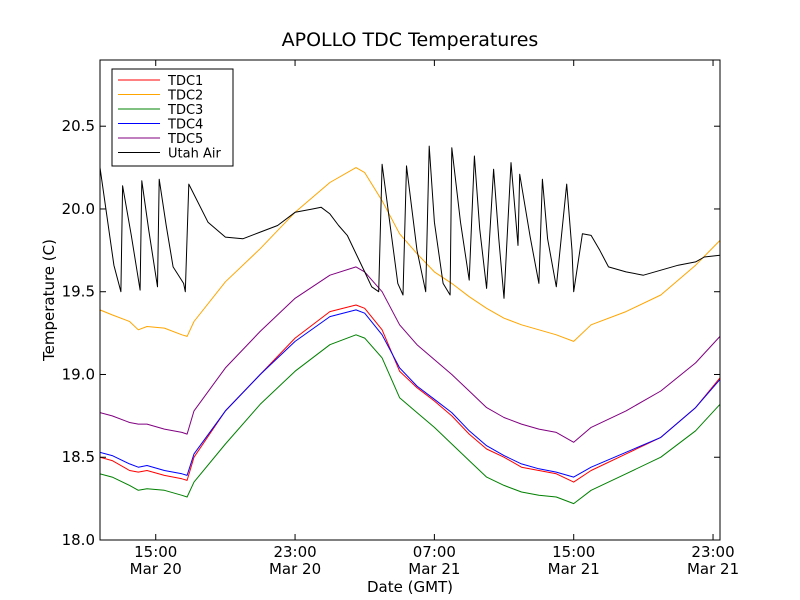 The height and width of the screenshot is (600, 800). What do you see at coordinates (78, 209) in the screenshot?
I see `y-tick-label: 20.0` at bounding box center [78, 209].